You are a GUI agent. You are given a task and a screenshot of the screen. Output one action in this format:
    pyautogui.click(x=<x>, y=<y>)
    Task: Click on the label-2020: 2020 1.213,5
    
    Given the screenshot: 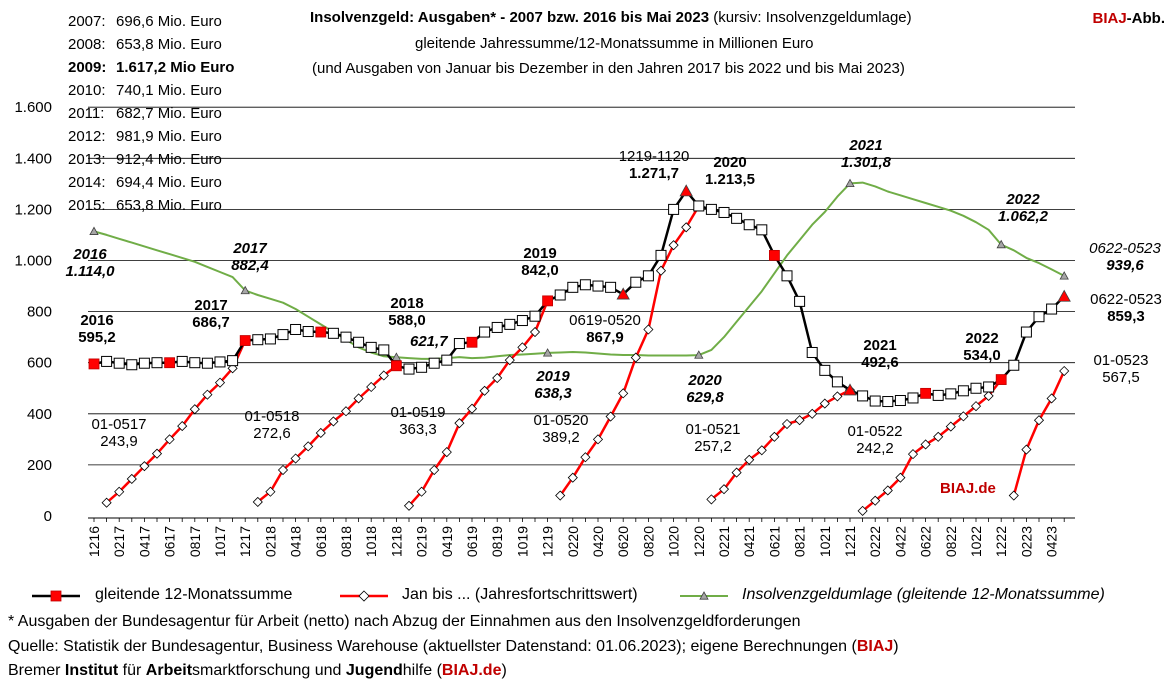 What is the action you would take?
    pyautogui.click(x=730, y=171)
    